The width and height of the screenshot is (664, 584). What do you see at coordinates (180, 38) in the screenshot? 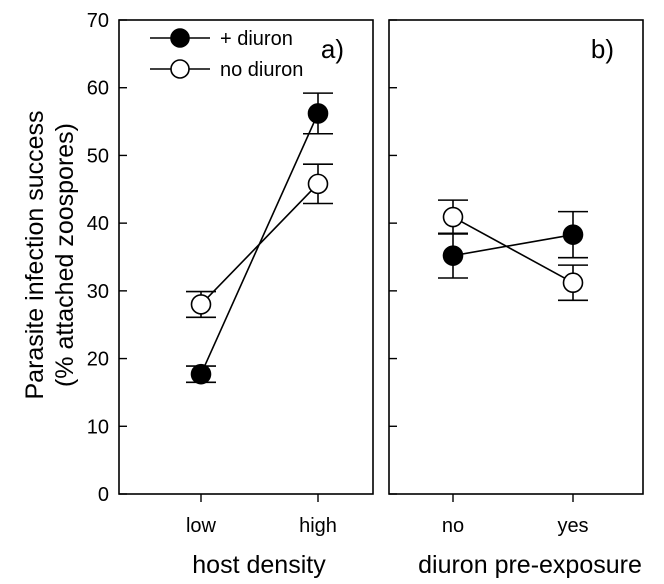
I see `legend-marker-diuron` at bounding box center [180, 38].